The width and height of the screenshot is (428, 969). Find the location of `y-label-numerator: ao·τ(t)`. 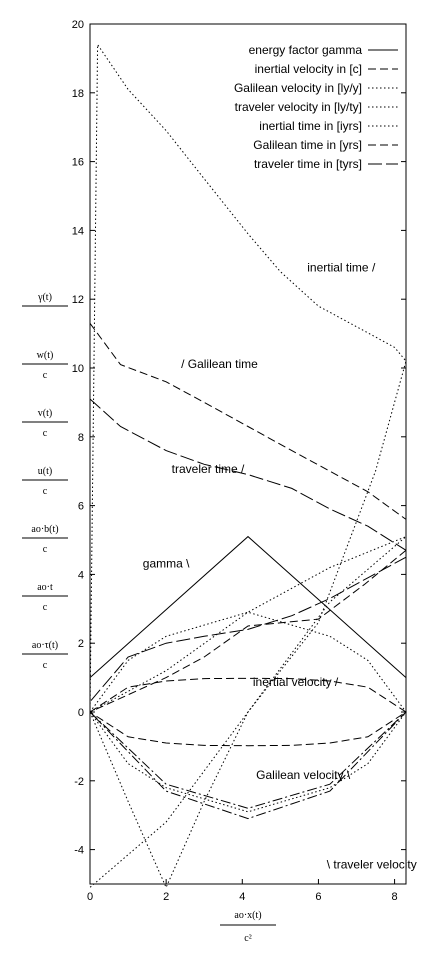

y-label-numerator: ao·τ(t) is located at coordinates (45, 645).